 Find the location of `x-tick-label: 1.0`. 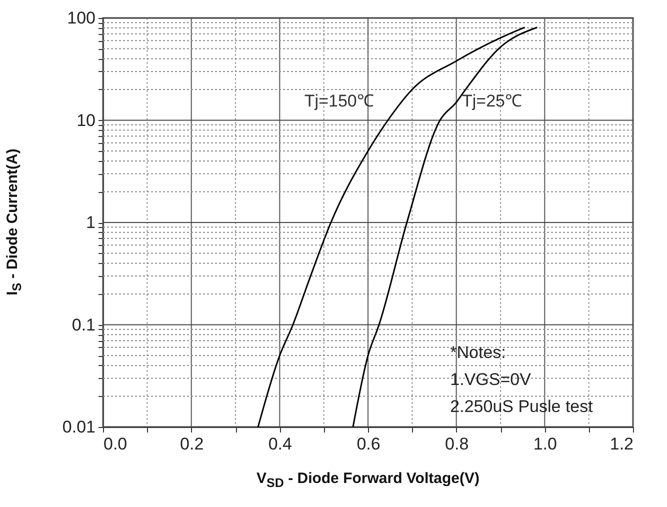

x-tick-label: 1.0 is located at coordinates (545, 444).